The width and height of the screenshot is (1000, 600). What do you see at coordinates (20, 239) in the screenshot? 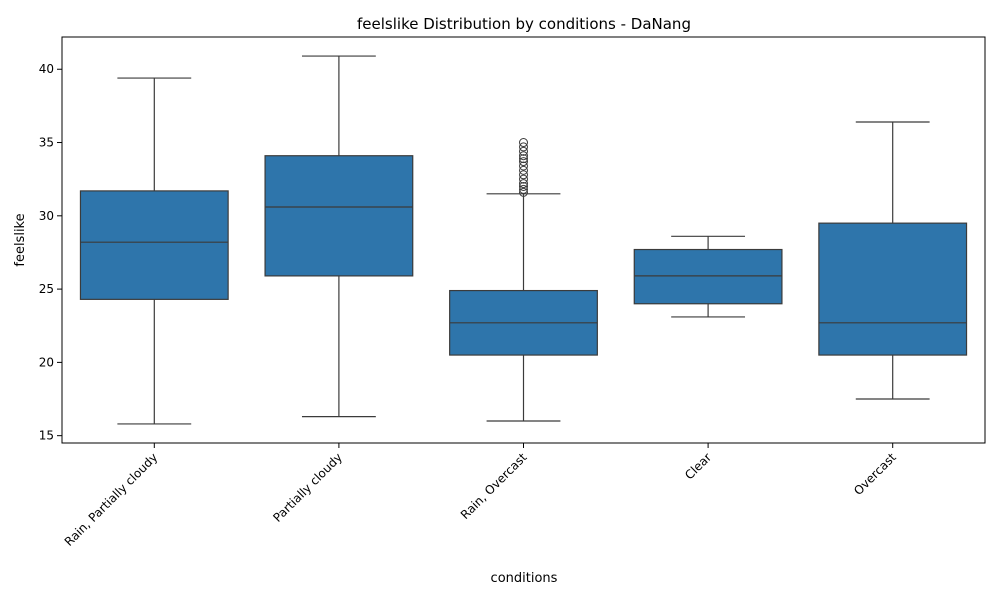
I see `y-axis-label: feelslike` at bounding box center [20, 239].